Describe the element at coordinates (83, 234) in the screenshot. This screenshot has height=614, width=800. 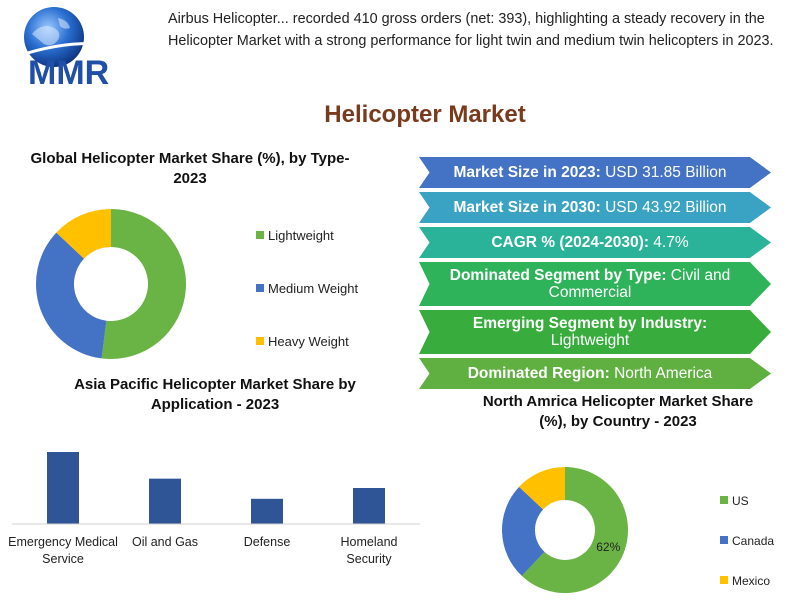
I see `type-slice-heavy-weight` at that location.